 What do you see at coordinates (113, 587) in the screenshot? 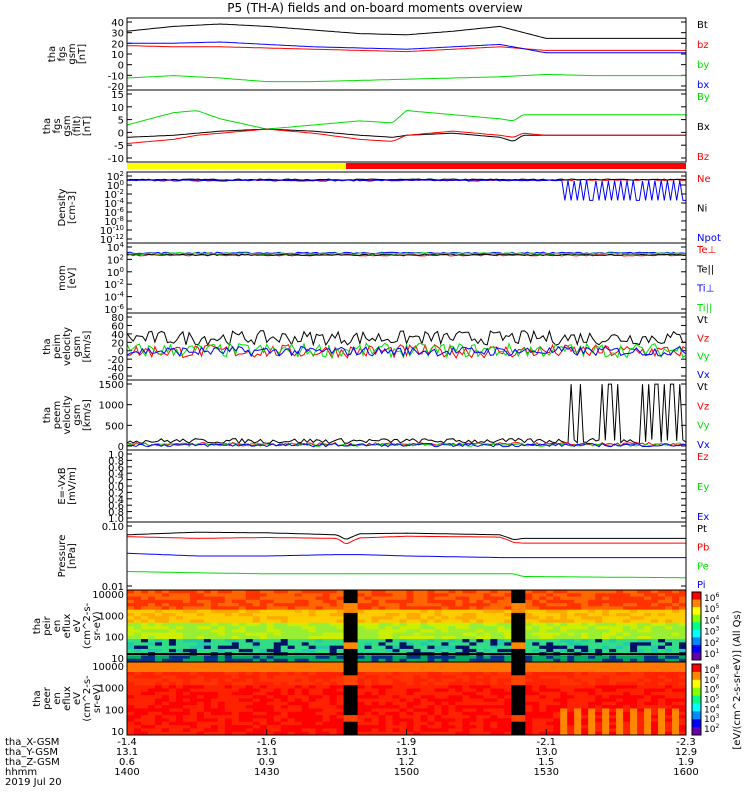
I see `ytick-label: 0.01` at bounding box center [113, 587].